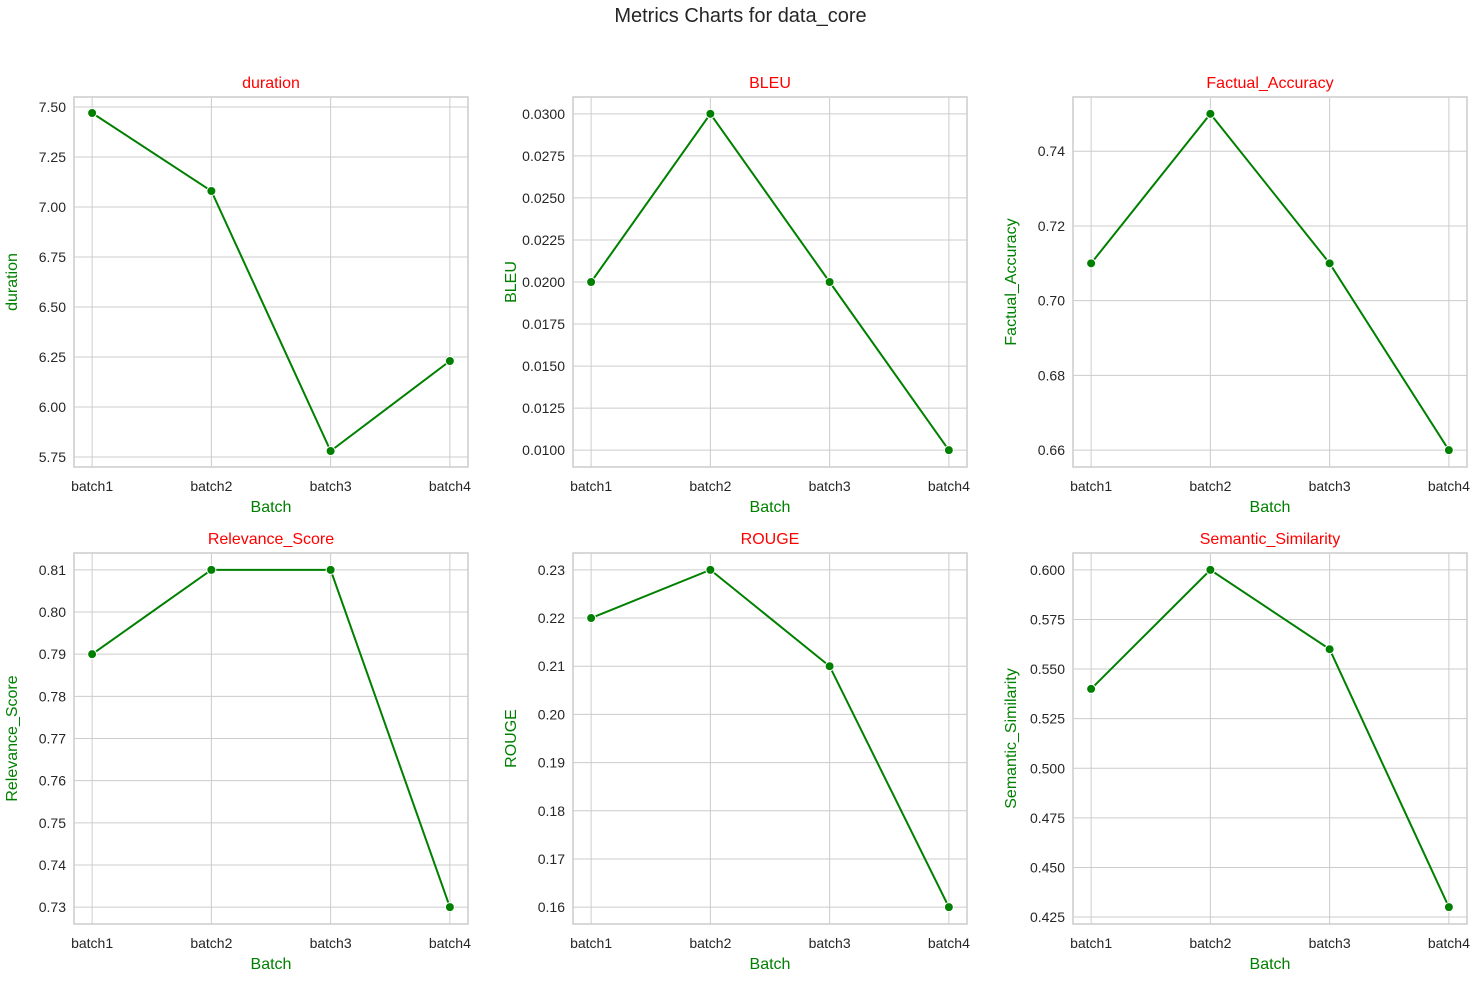 This screenshot has width=1481, height=982. What do you see at coordinates (770, 83) in the screenshot?
I see `panel-title: BLEU` at bounding box center [770, 83].